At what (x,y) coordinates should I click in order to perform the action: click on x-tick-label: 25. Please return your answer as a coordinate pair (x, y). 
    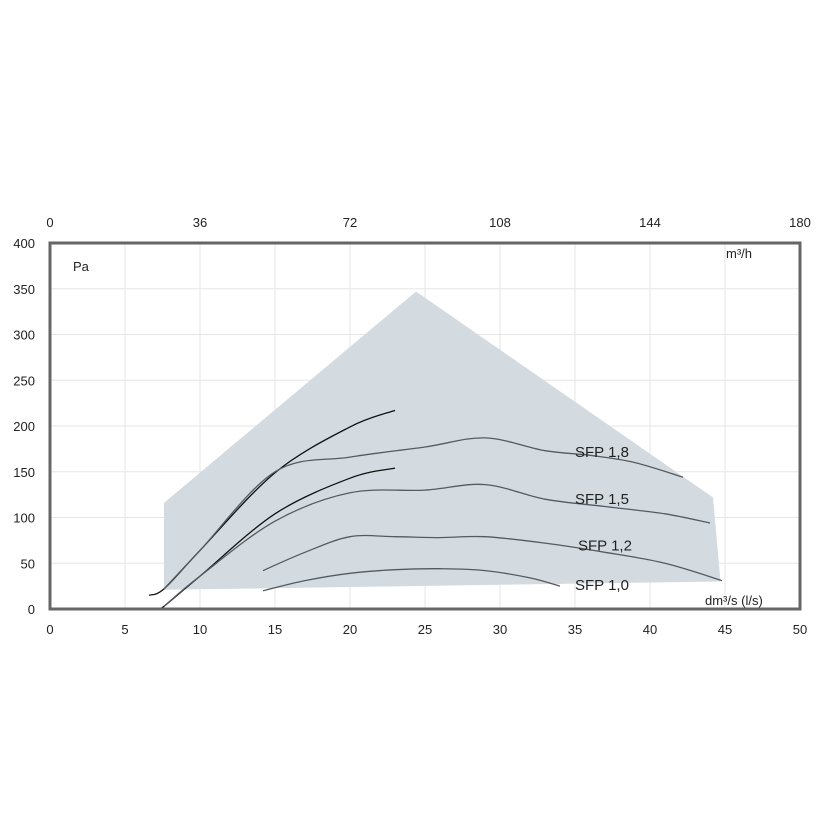
    Looking at the image, I should click on (425, 629).